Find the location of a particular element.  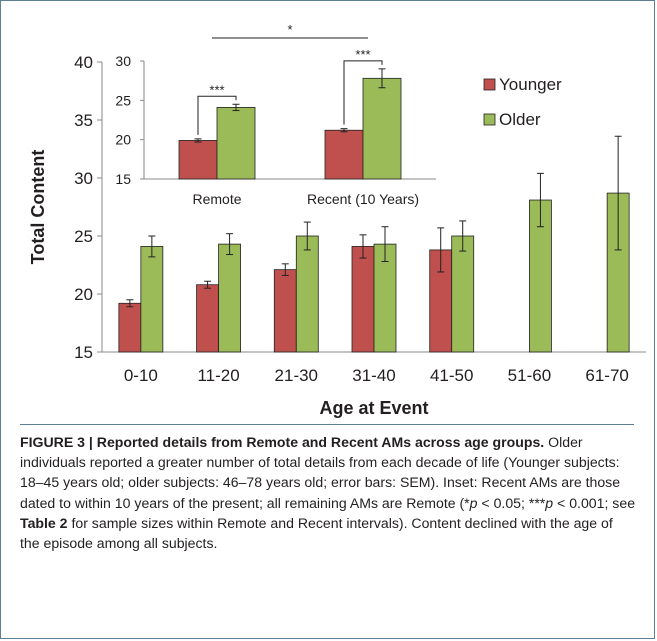

y-tick-label: 30 is located at coordinates (83, 178).